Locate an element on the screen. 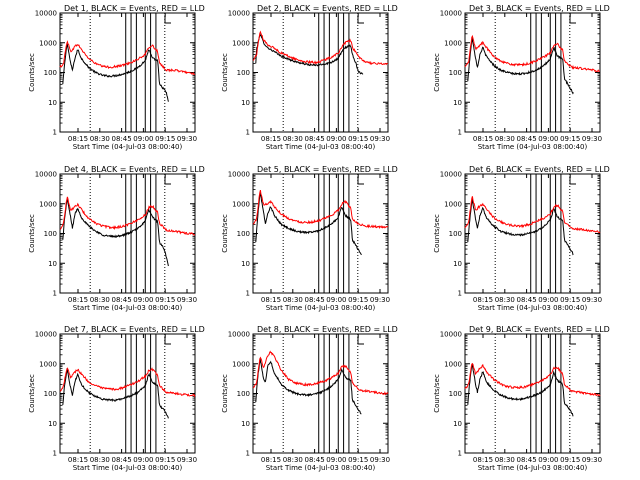  panel-title: Det 5, BLACK = Events, RED = LLD is located at coordinates (327, 169).